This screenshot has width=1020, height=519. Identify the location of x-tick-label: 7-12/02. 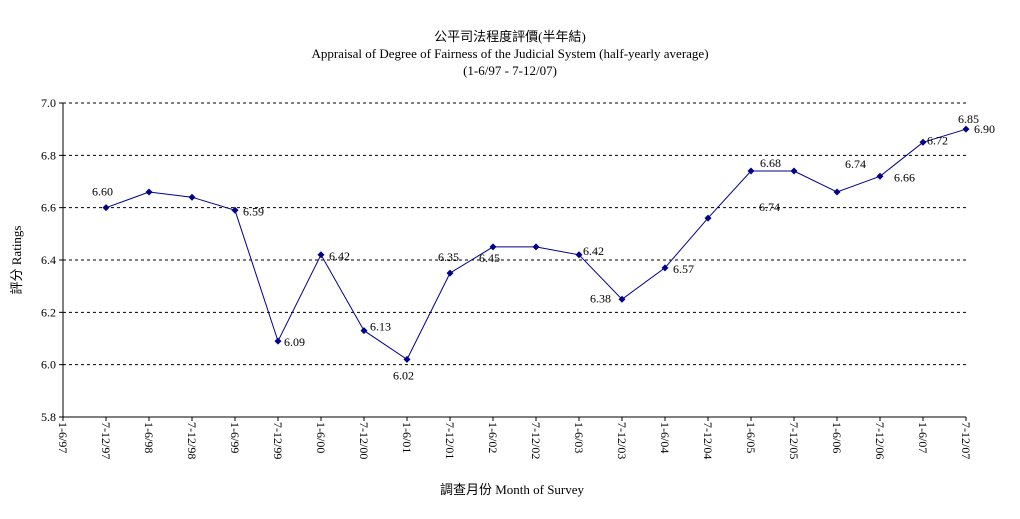
(536, 440).